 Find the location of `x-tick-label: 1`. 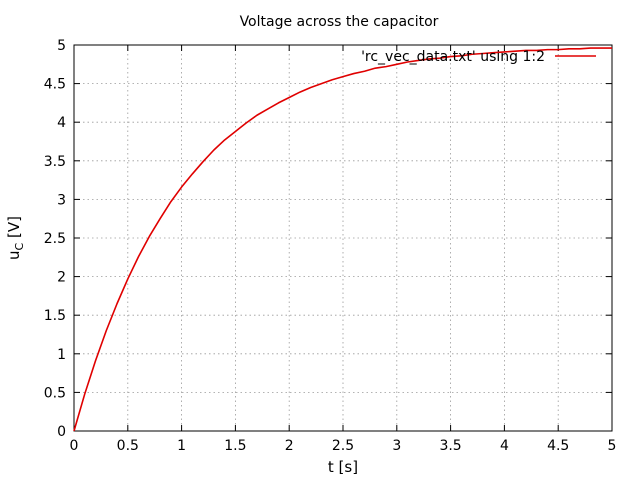

x-tick-label: 1 is located at coordinates (181, 446).